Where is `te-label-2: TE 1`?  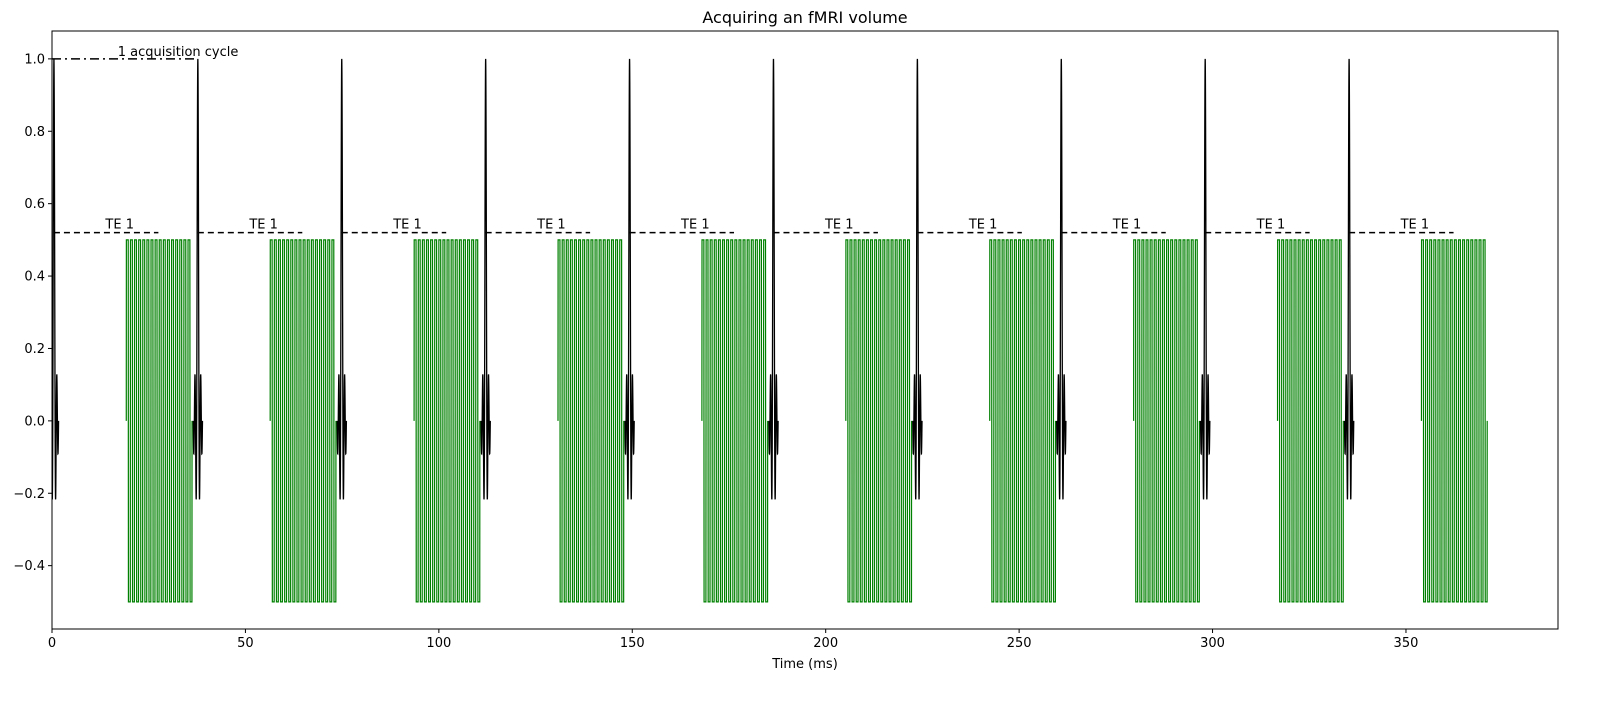
te-label-2: TE 1 is located at coordinates (263, 225).